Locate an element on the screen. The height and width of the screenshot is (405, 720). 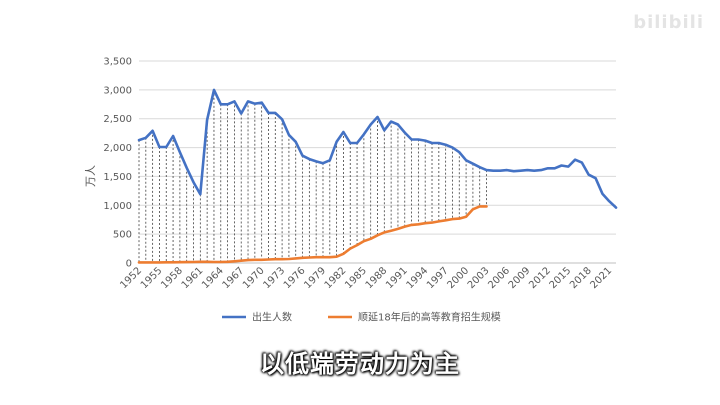
x-tick-label: 1961 is located at coordinates (193, 278).